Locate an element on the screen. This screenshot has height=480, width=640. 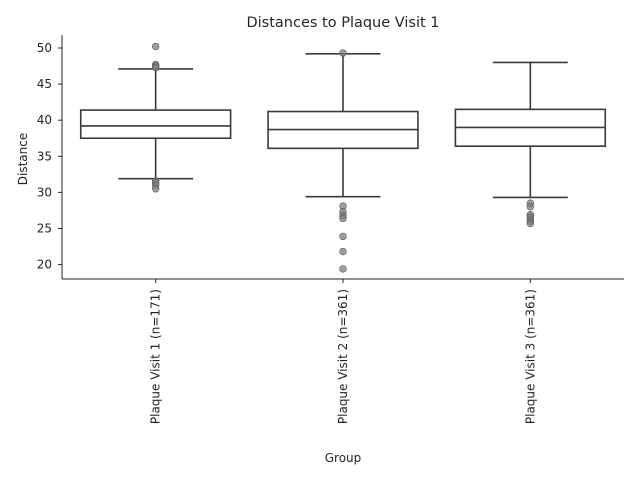
iqr-box is located at coordinates (155, 124).